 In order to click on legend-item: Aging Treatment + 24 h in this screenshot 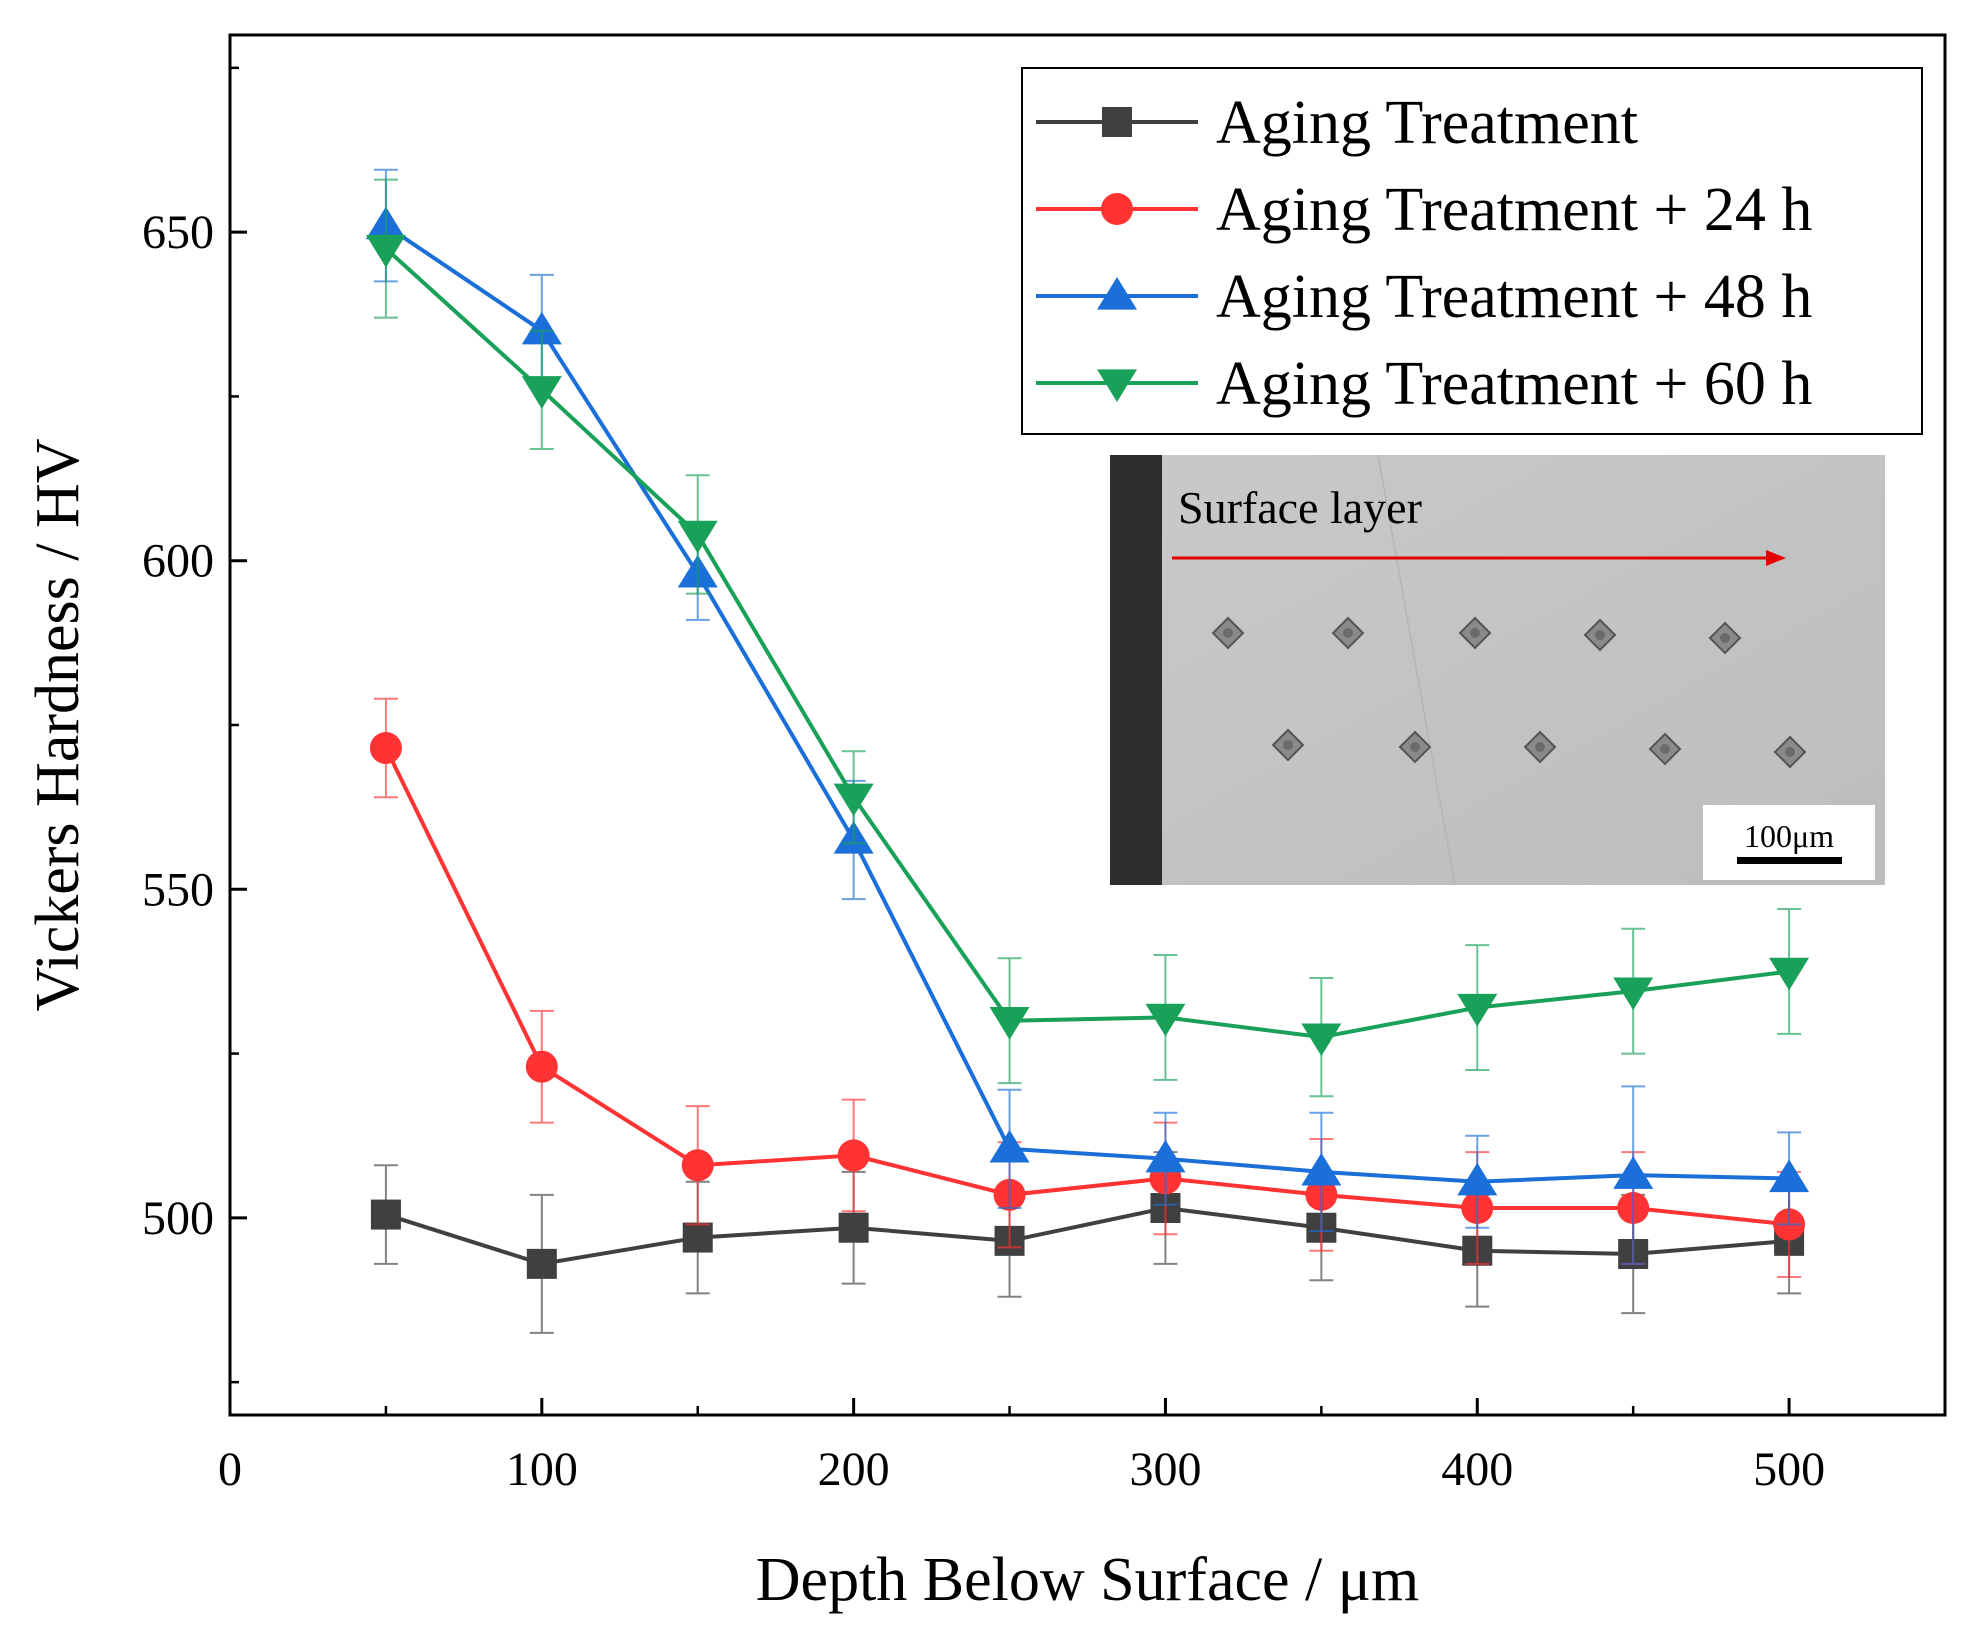, I will do `click(1424, 210)`.